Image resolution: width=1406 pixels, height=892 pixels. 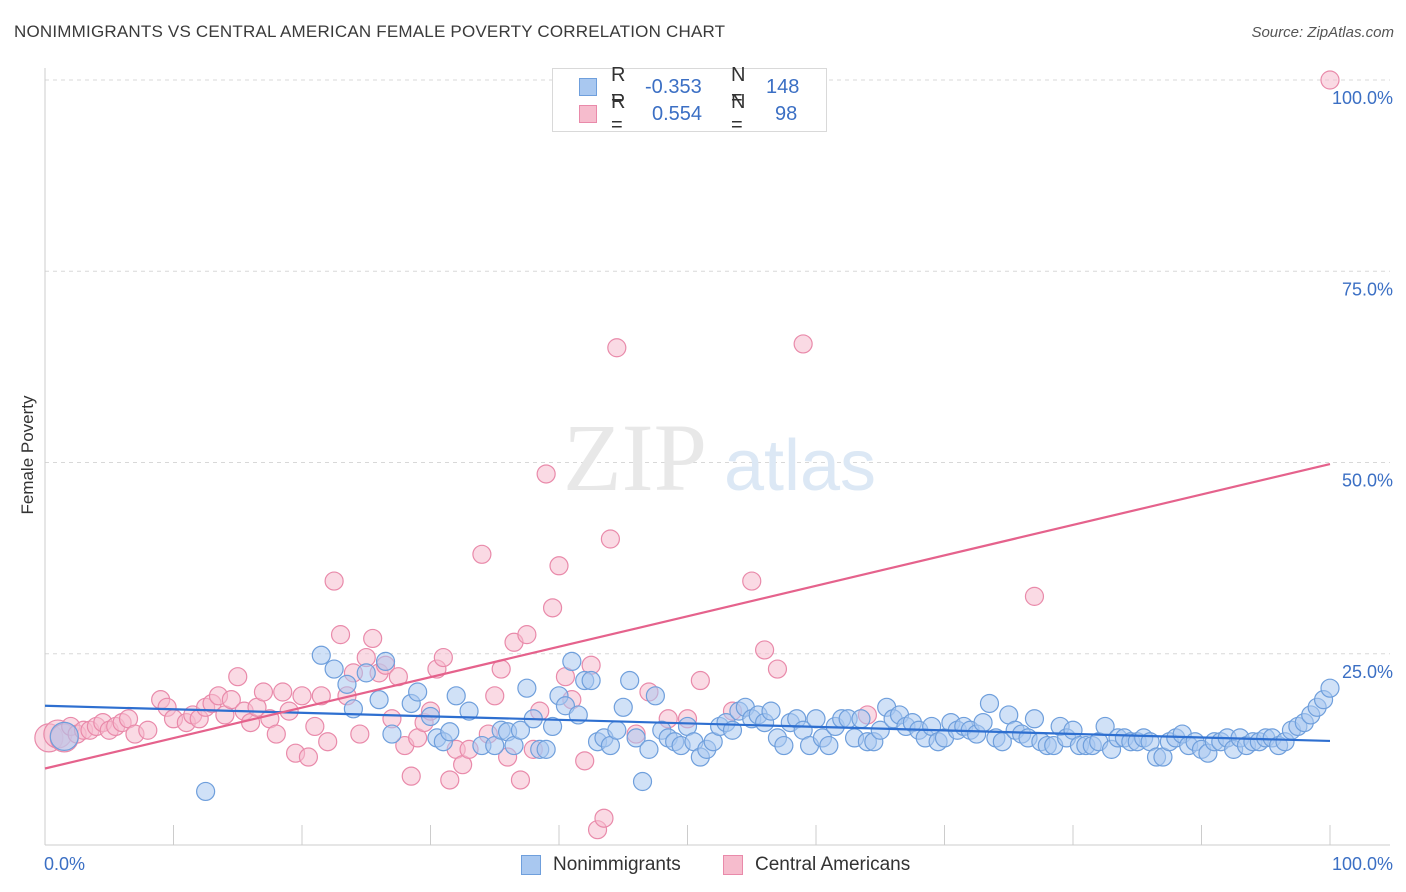 I want to click on legend-swatch-blue, so click(x=588, y=87).